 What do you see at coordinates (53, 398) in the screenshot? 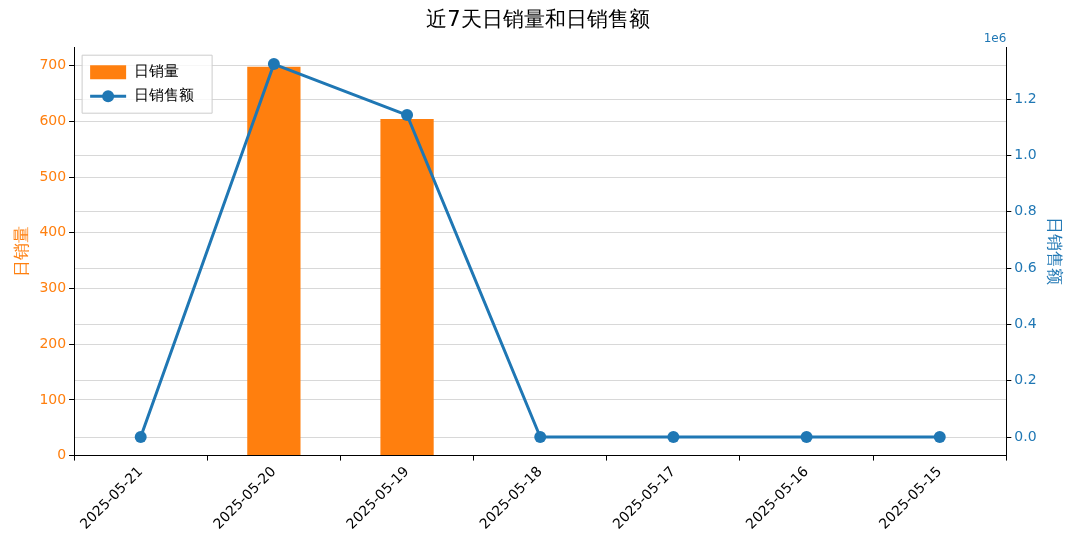
I see `y-tick-label: 100` at bounding box center [53, 398].